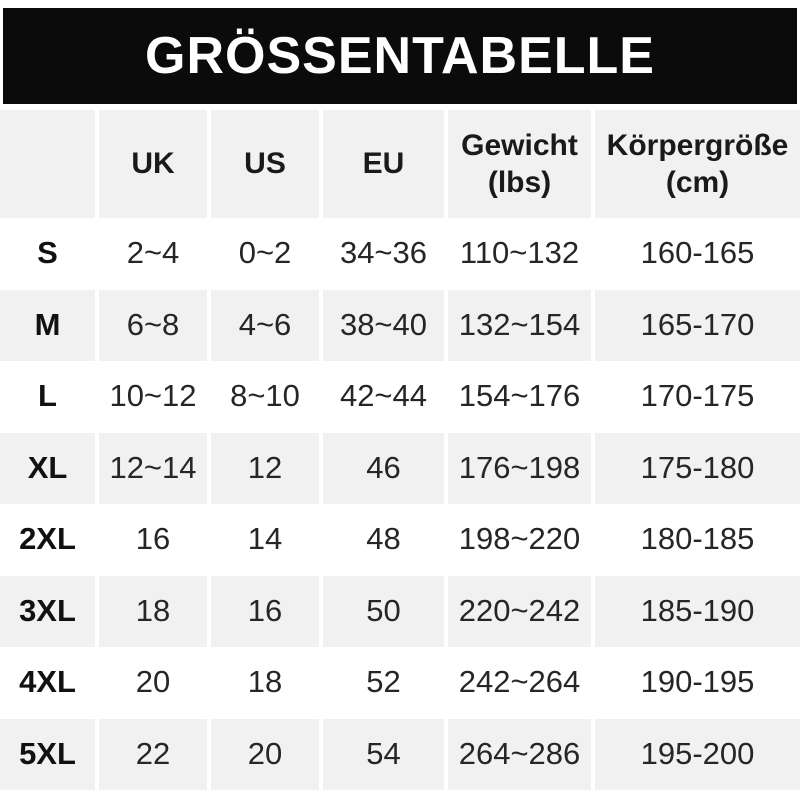 This screenshot has width=800, height=800. I want to click on us-cell: 18, so click(265, 683).